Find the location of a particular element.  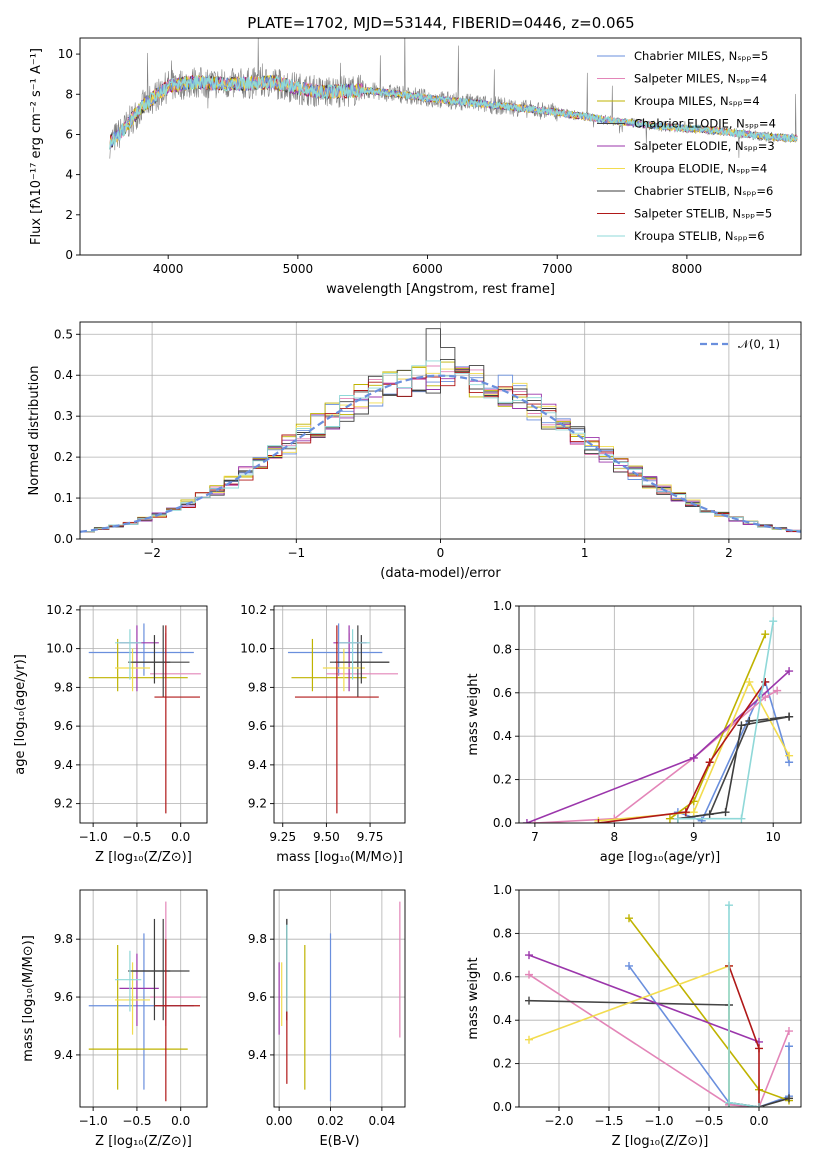

age-vs-mass-ytick-label: 9.6 is located at coordinates (257, 726).